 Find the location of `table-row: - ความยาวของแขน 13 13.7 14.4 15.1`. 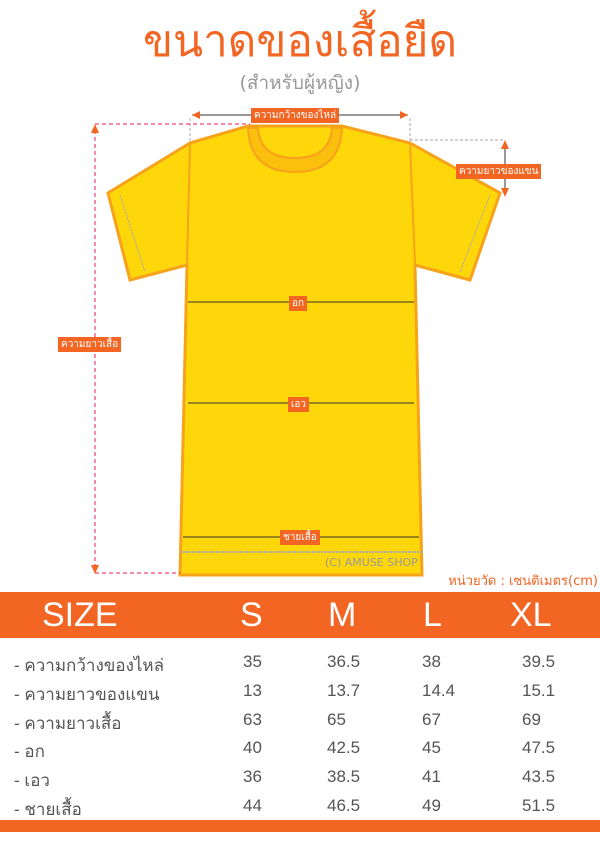

table-row: - ความยาวของแขน 13 13.7 14.4 15.1 is located at coordinates (300, 693).